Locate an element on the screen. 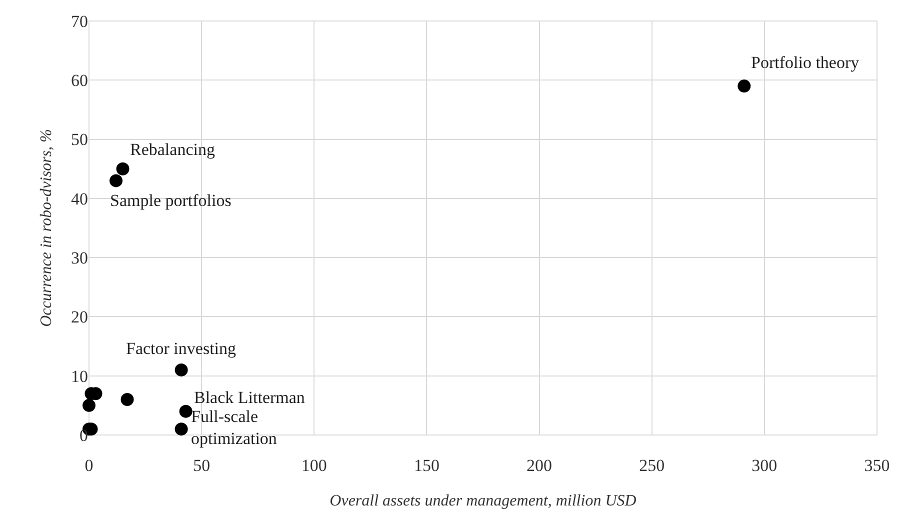 The image size is (902, 518). annotation: Full-scale optimization is located at coordinates (234, 427).